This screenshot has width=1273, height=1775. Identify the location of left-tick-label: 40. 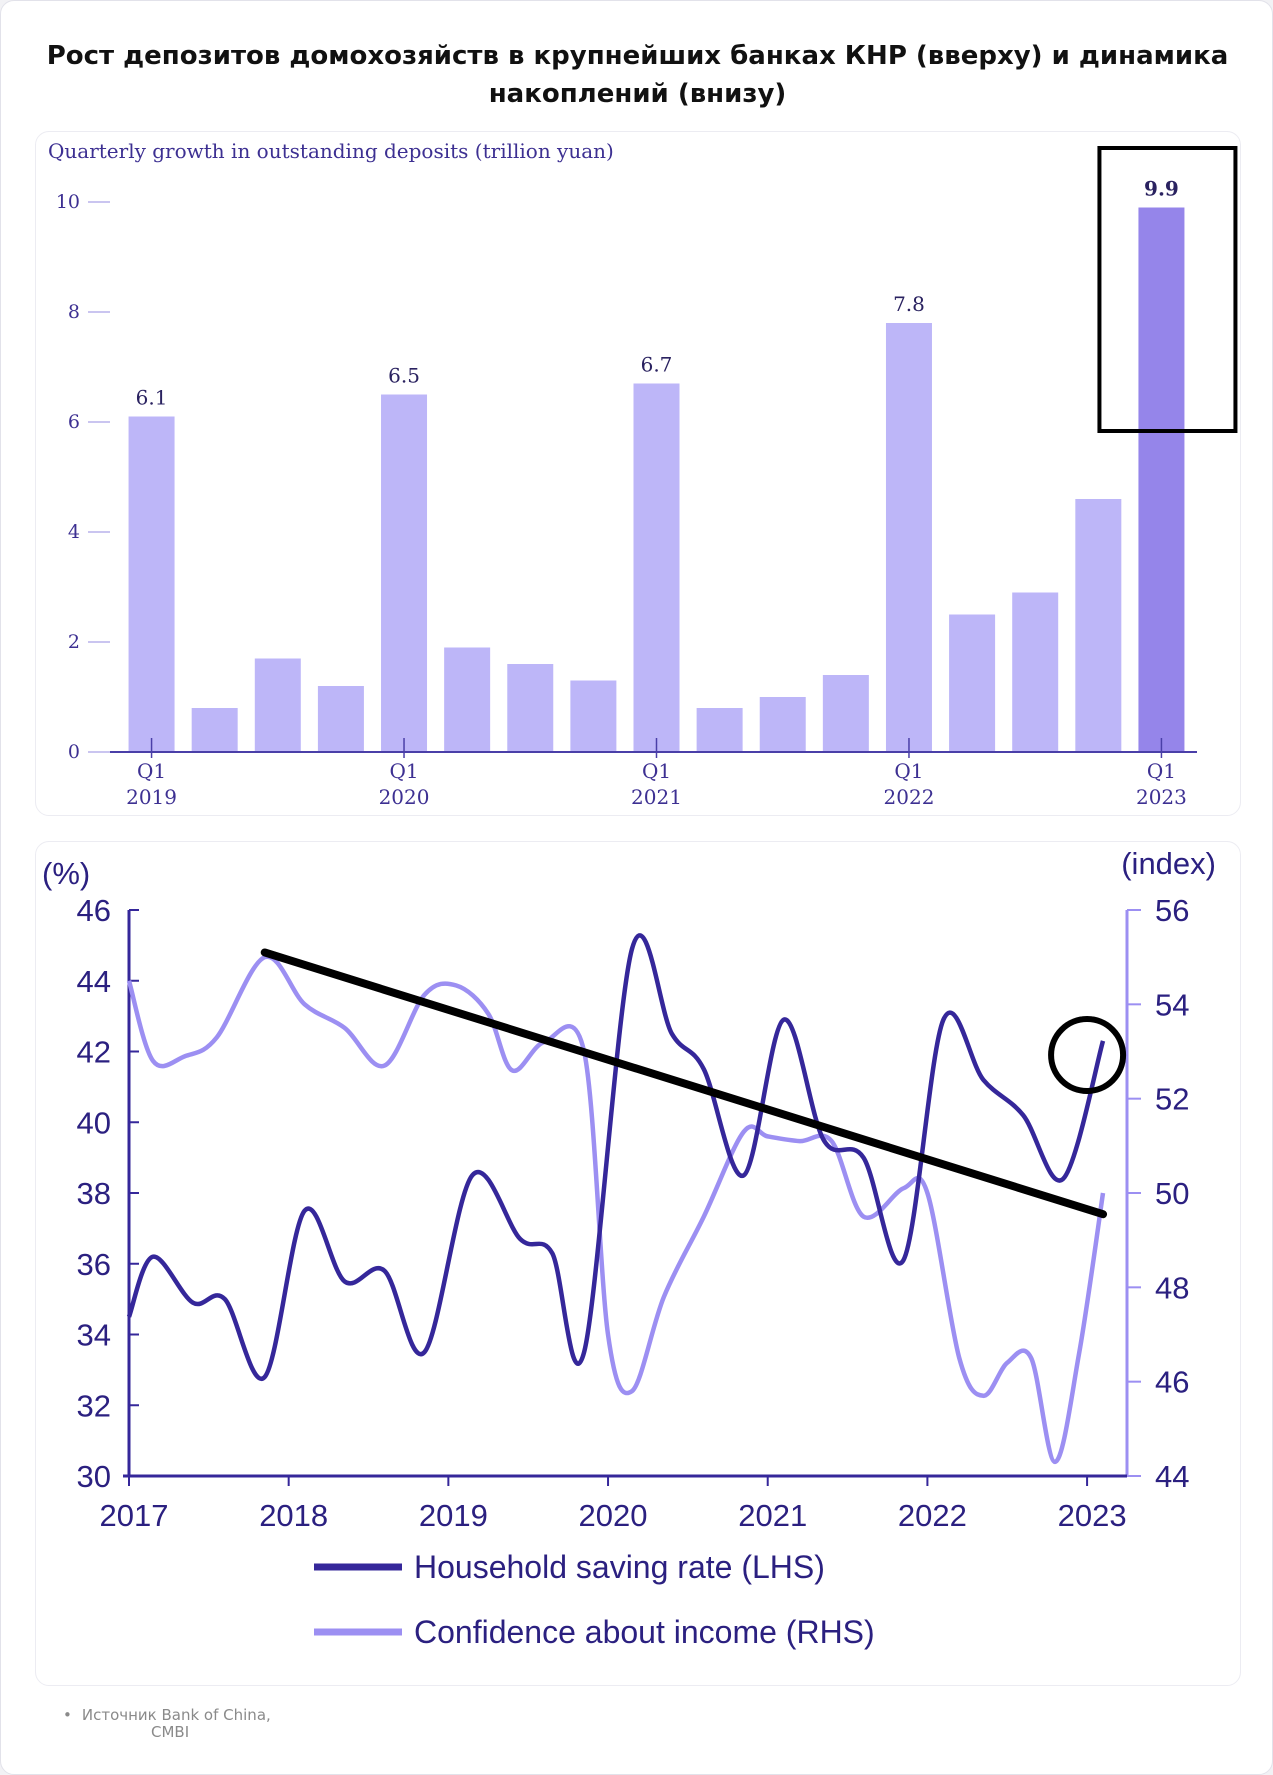
(94, 1122).